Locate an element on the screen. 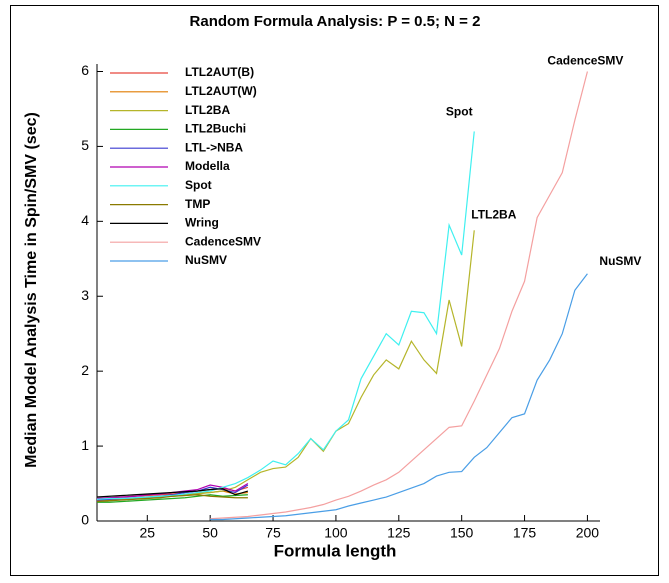 This screenshot has width=669, height=583. y-tick-label: 0 is located at coordinates (85, 520).